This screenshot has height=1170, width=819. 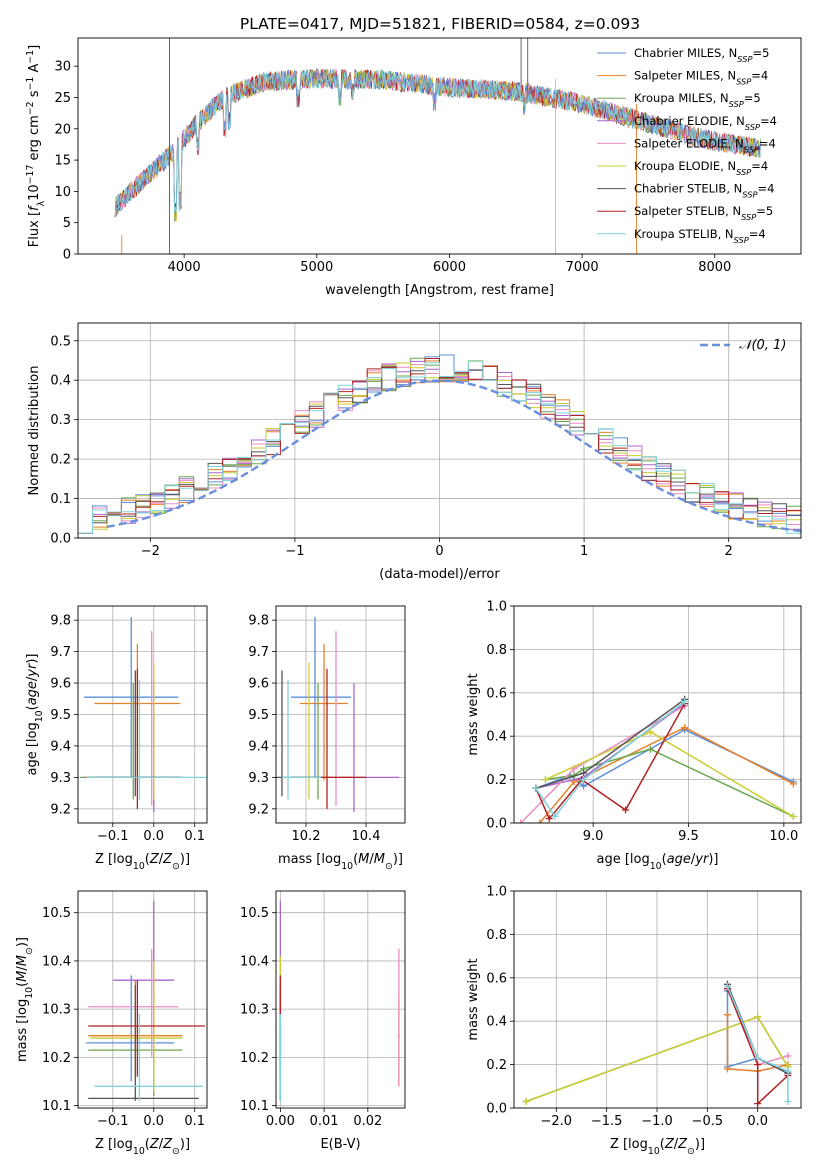 What do you see at coordinates (60, 652) in the screenshot?
I see `y-tick-label: 9.7` at bounding box center [60, 652].